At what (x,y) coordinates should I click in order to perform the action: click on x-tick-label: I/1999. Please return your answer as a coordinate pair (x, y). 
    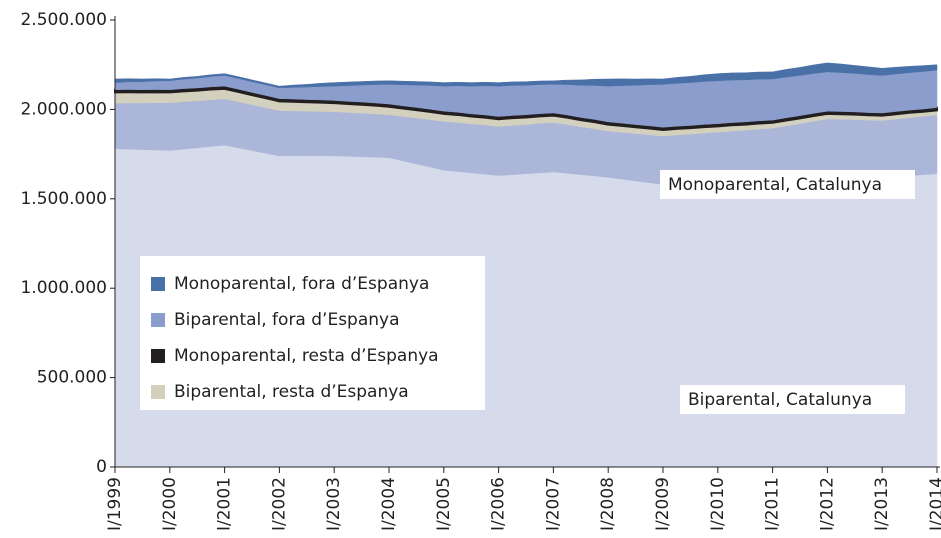
    Looking at the image, I should click on (115, 504).